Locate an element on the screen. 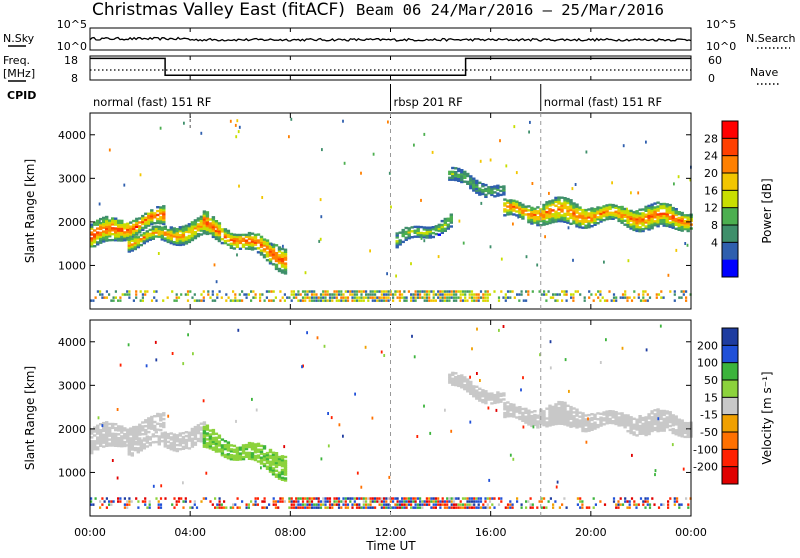 This screenshot has height=558, width=800. colorbar-swatch is located at coordinates (730, 164).